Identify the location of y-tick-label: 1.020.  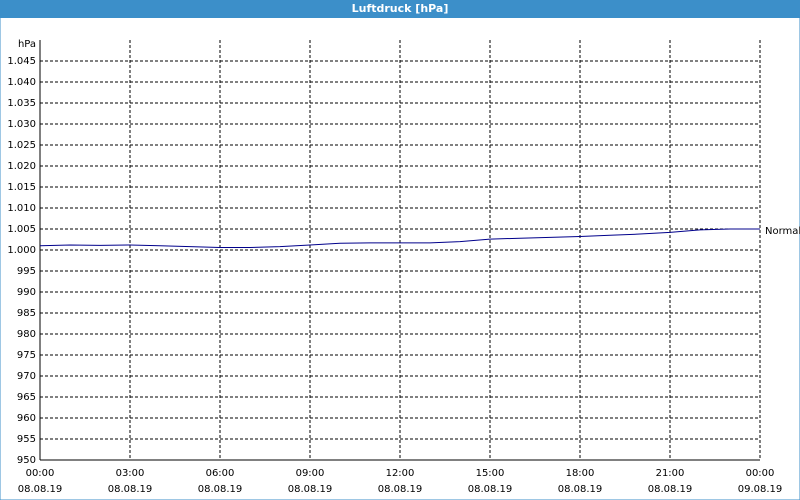
(21, 166).